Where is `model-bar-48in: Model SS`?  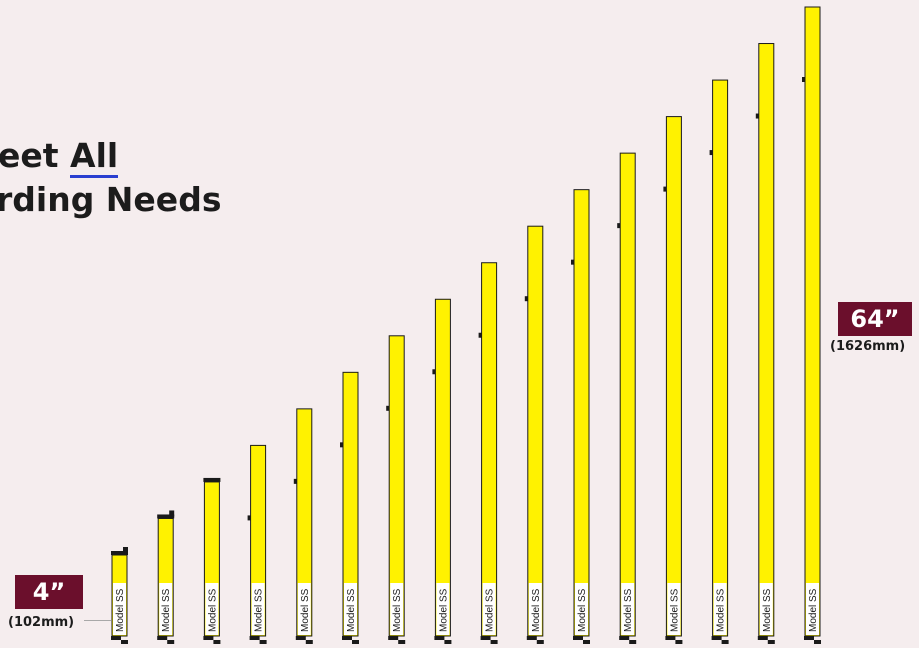 model-bar-48in: Model SS is located at coordinates (627, 398).